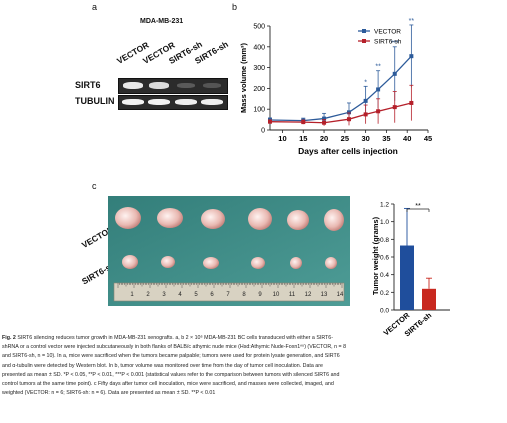 The height and width of the screenshot is (423, 507). I want to click on ruler-marks: 1 2 3 4 5 6 7 8 9 10 11 12 13 14, so click(230, 290).